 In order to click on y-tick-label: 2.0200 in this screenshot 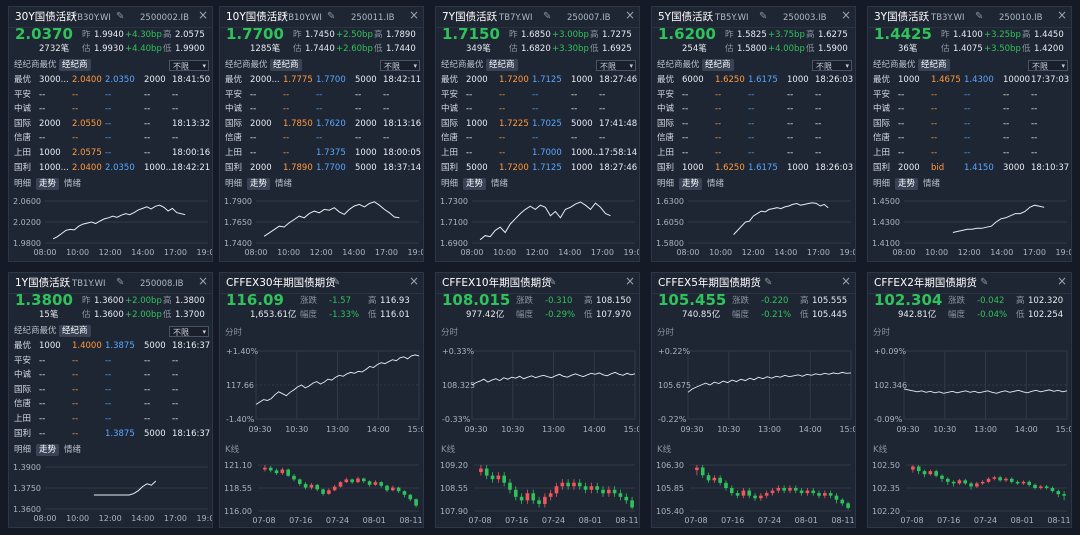, I will do `click(27, 222)`.